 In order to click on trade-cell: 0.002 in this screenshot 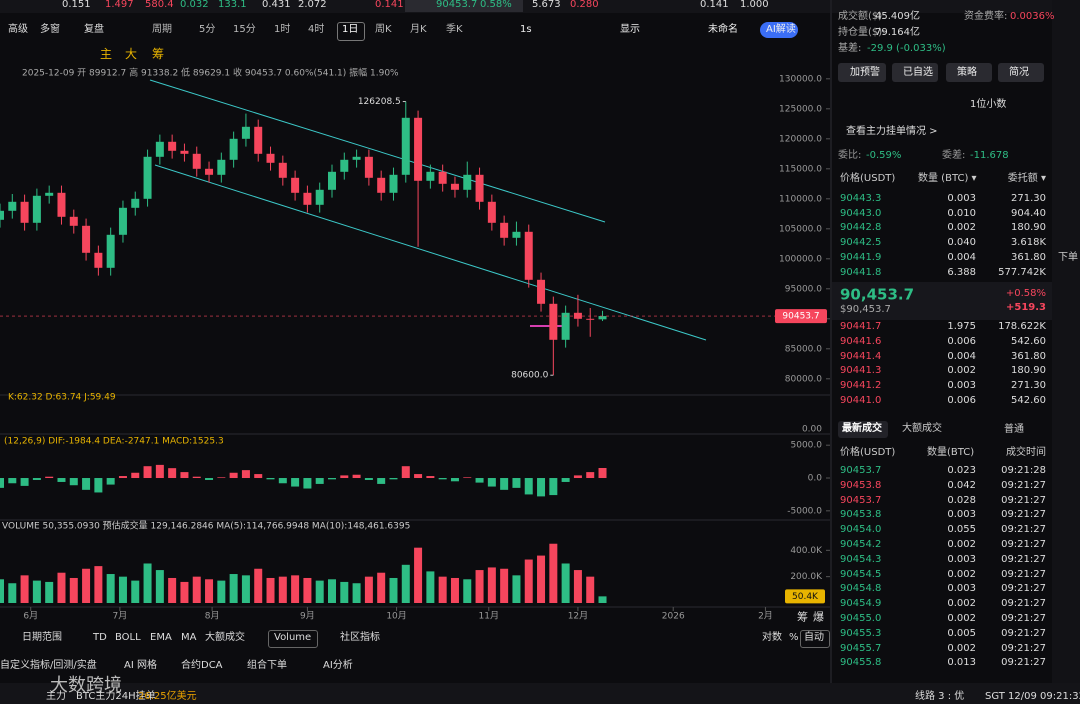, I will do `click(961, 544)`.